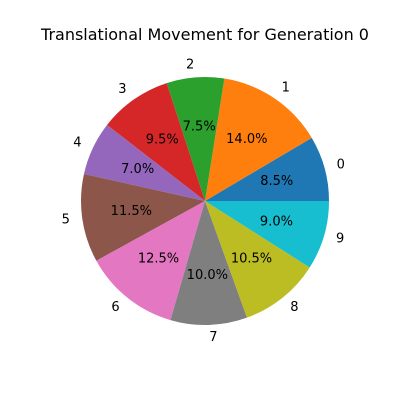  What do you see at coordinates (341, 165) in the screenshot?
I see `slice-label-0: 0` at bounding box center [341, 165].